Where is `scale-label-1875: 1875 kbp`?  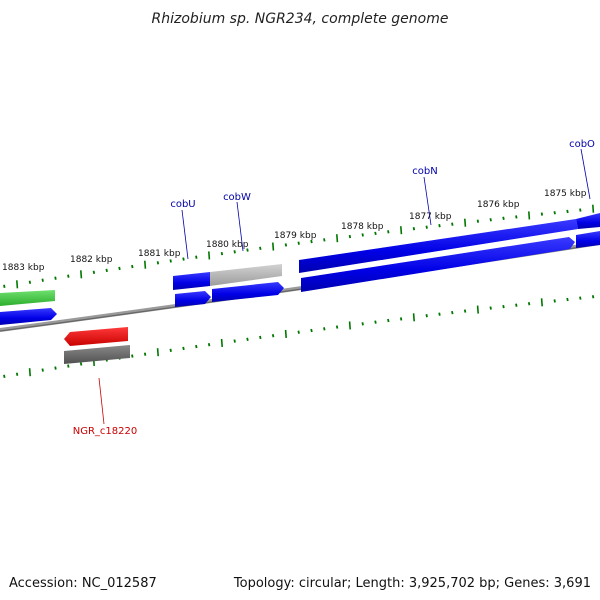 scale-label-1875: 1875 kbp is located at coordinates (565, 194).